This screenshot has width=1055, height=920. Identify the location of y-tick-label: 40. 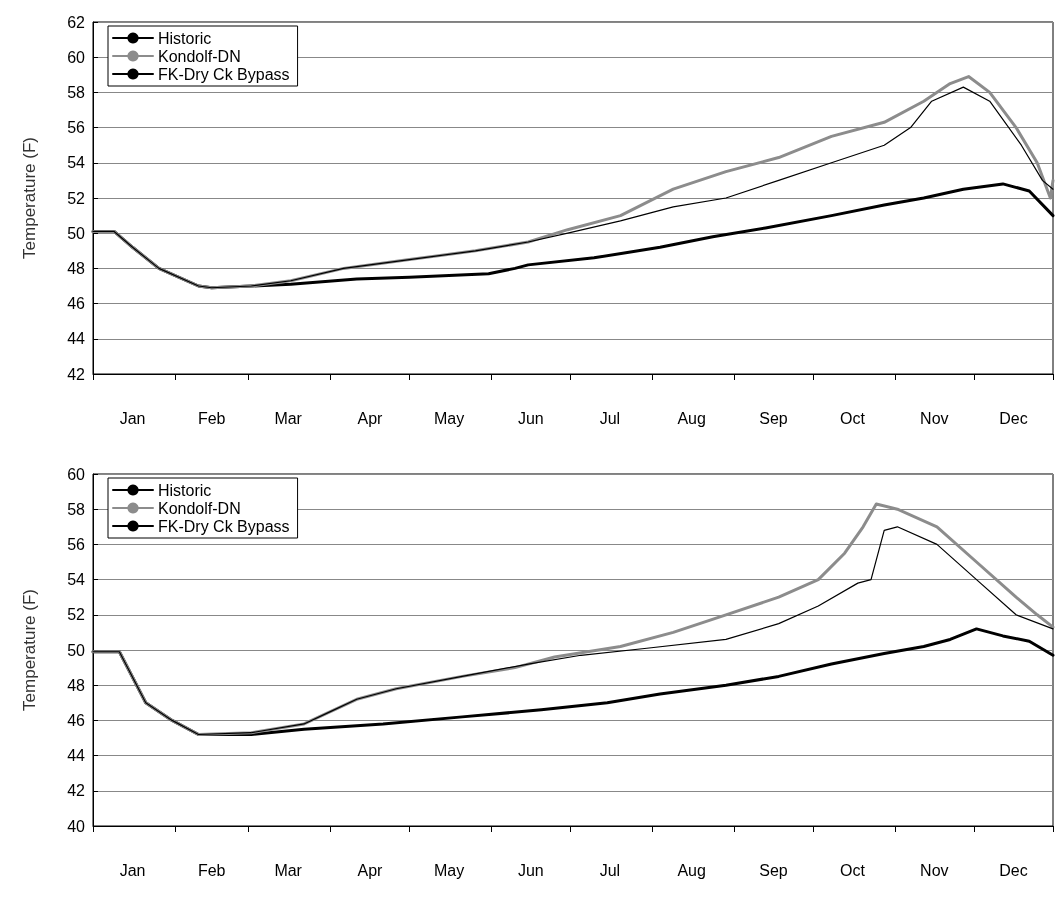
(76, 826).